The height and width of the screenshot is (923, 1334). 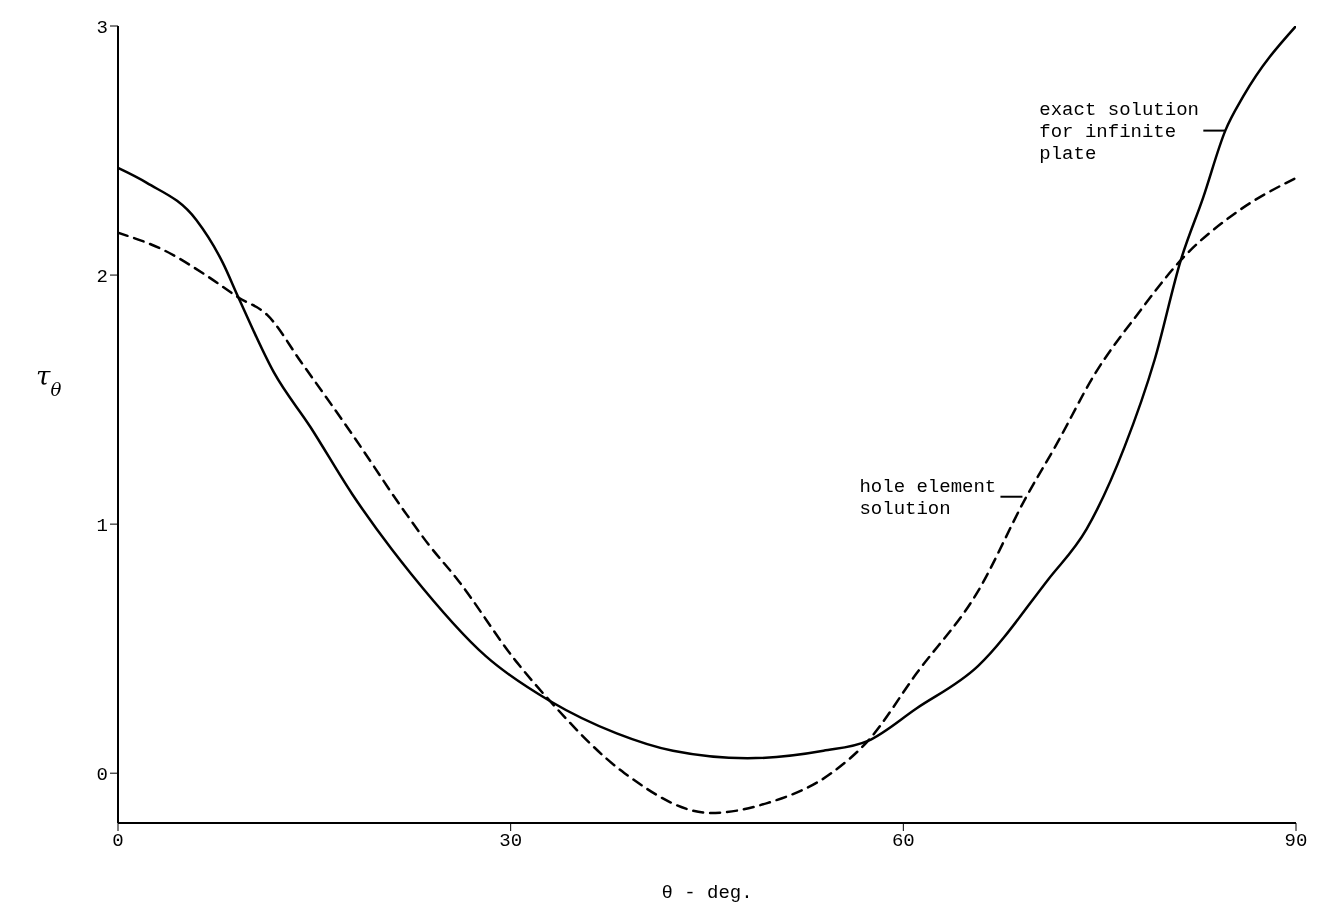 I want to click on y-tick-label: 2, so click(x=102, y=276).